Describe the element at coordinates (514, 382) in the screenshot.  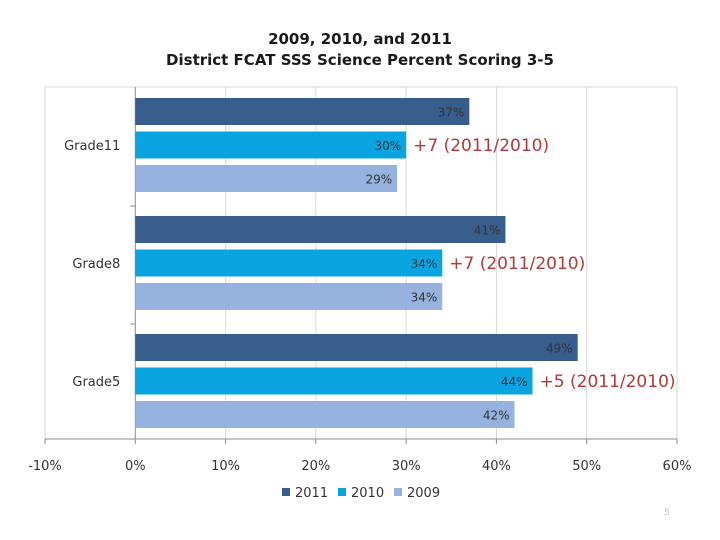
I see `data-label: 44%` at that location.